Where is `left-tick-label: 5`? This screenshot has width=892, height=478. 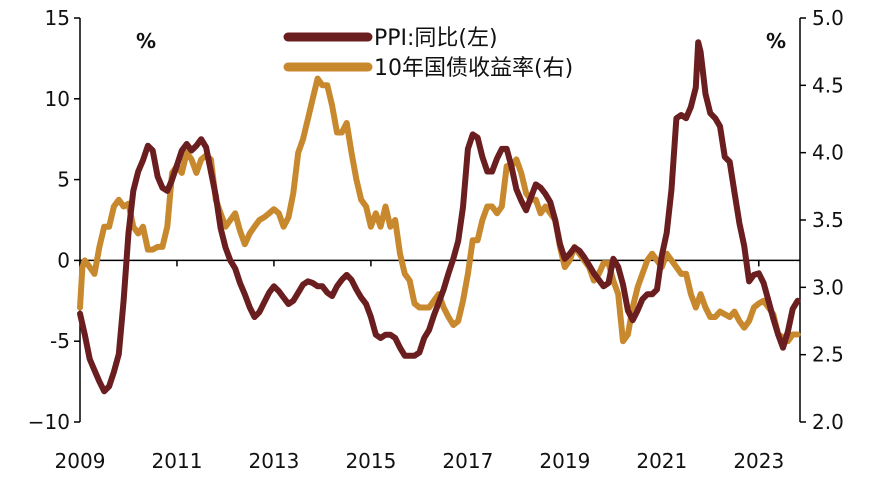
left-tick-label: 5 is located at coordinates (63, 180).